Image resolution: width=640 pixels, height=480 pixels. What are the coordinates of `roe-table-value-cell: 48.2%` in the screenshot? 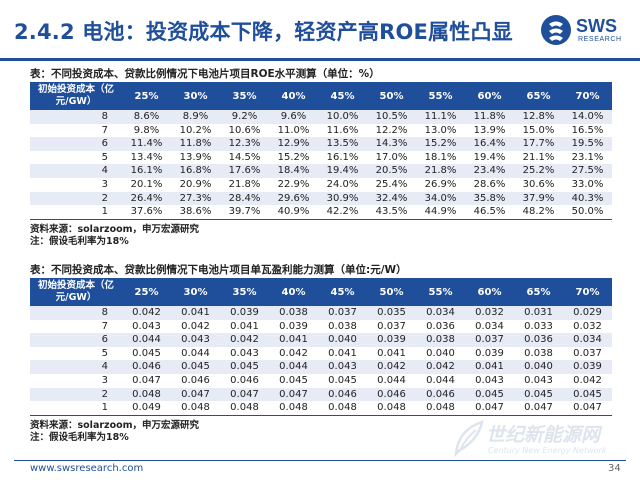 It's located at (538, 212).